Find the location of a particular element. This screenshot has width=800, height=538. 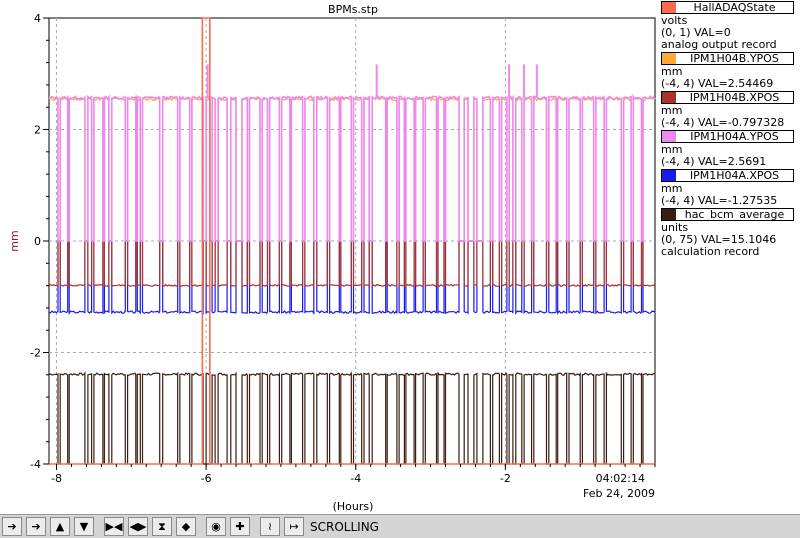

zoom-out-horizontal-button: ◀▶ is located at coordinates (138, 526).